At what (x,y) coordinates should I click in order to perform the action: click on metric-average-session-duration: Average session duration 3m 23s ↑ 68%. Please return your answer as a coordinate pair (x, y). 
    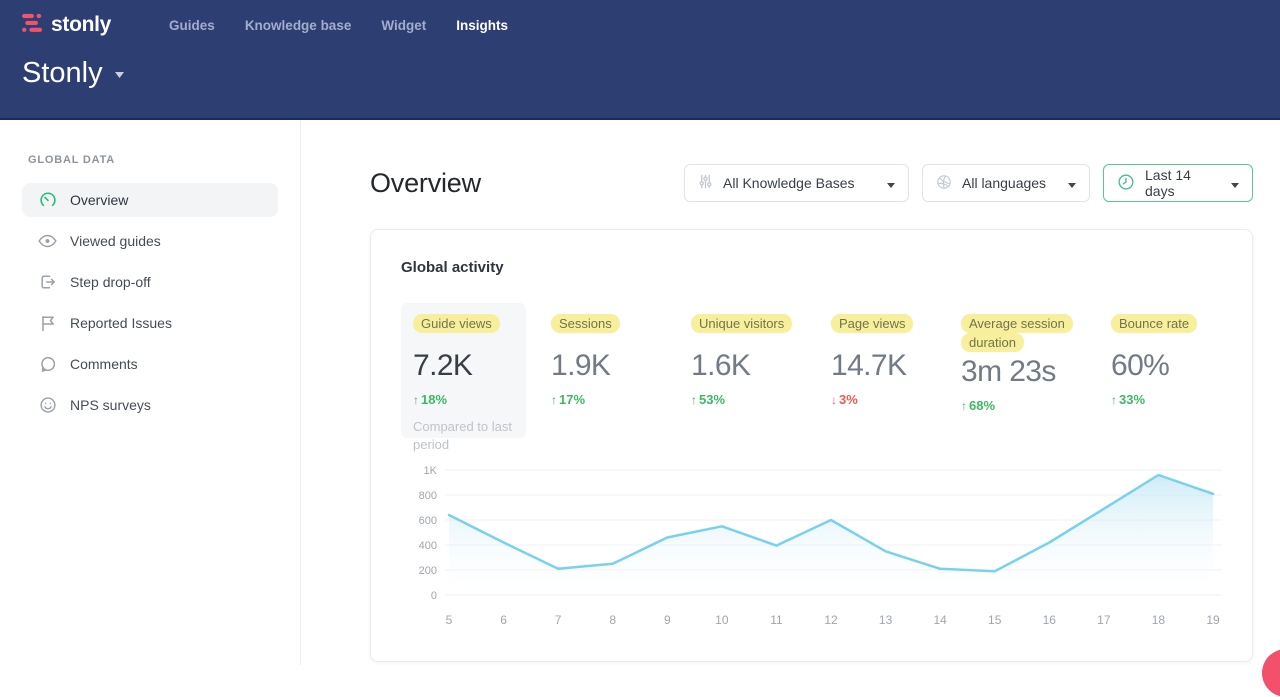
    Looking at the image, I should click on (1036, 370).